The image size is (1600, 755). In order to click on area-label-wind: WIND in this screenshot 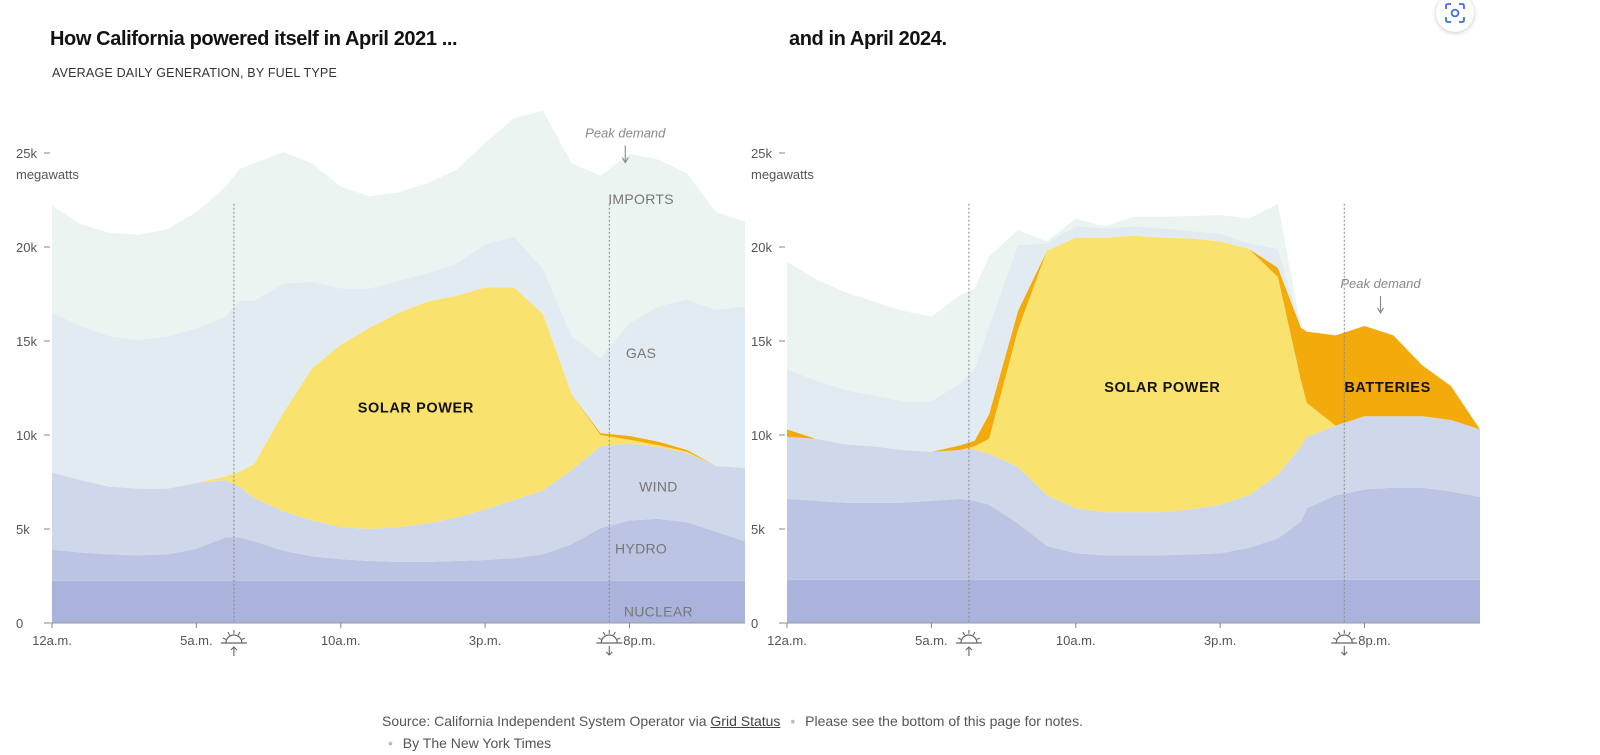, I will do `click(658, 486)`.